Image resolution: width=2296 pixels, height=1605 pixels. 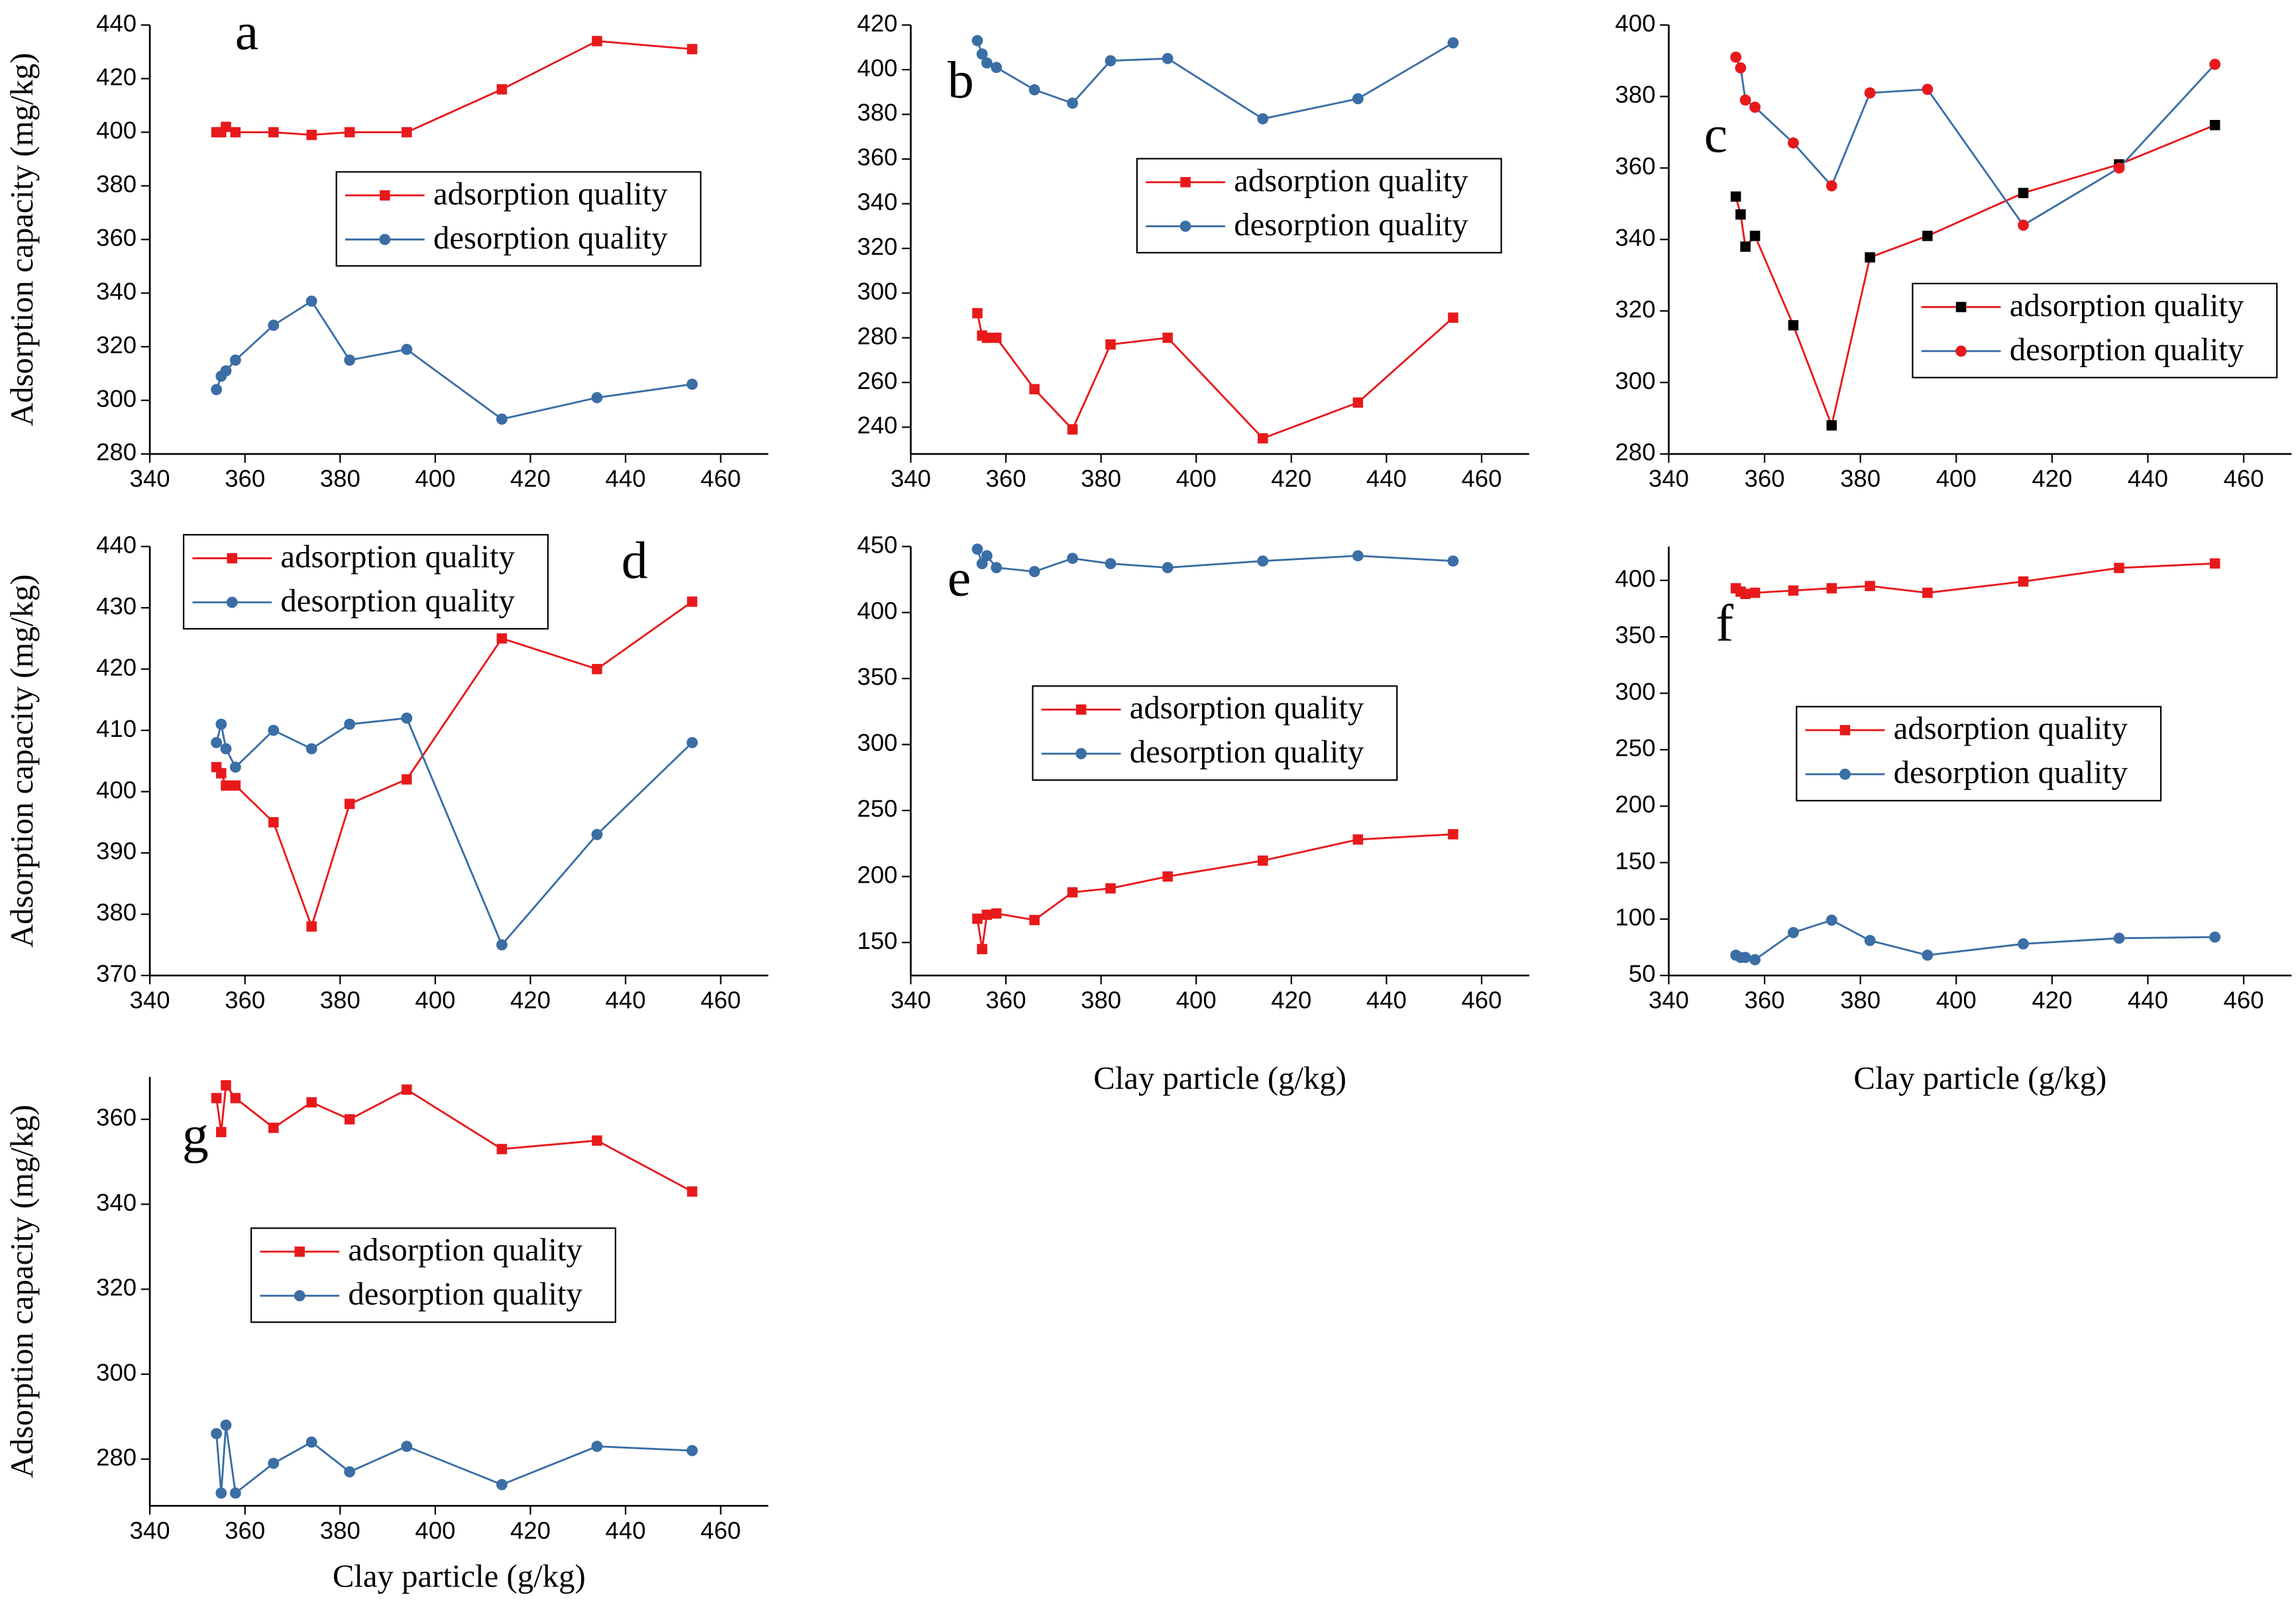 What do you see at coordinates (247, 32) in the screenshot?
I see `panel-letter: a` at bounding box center [247, 32].